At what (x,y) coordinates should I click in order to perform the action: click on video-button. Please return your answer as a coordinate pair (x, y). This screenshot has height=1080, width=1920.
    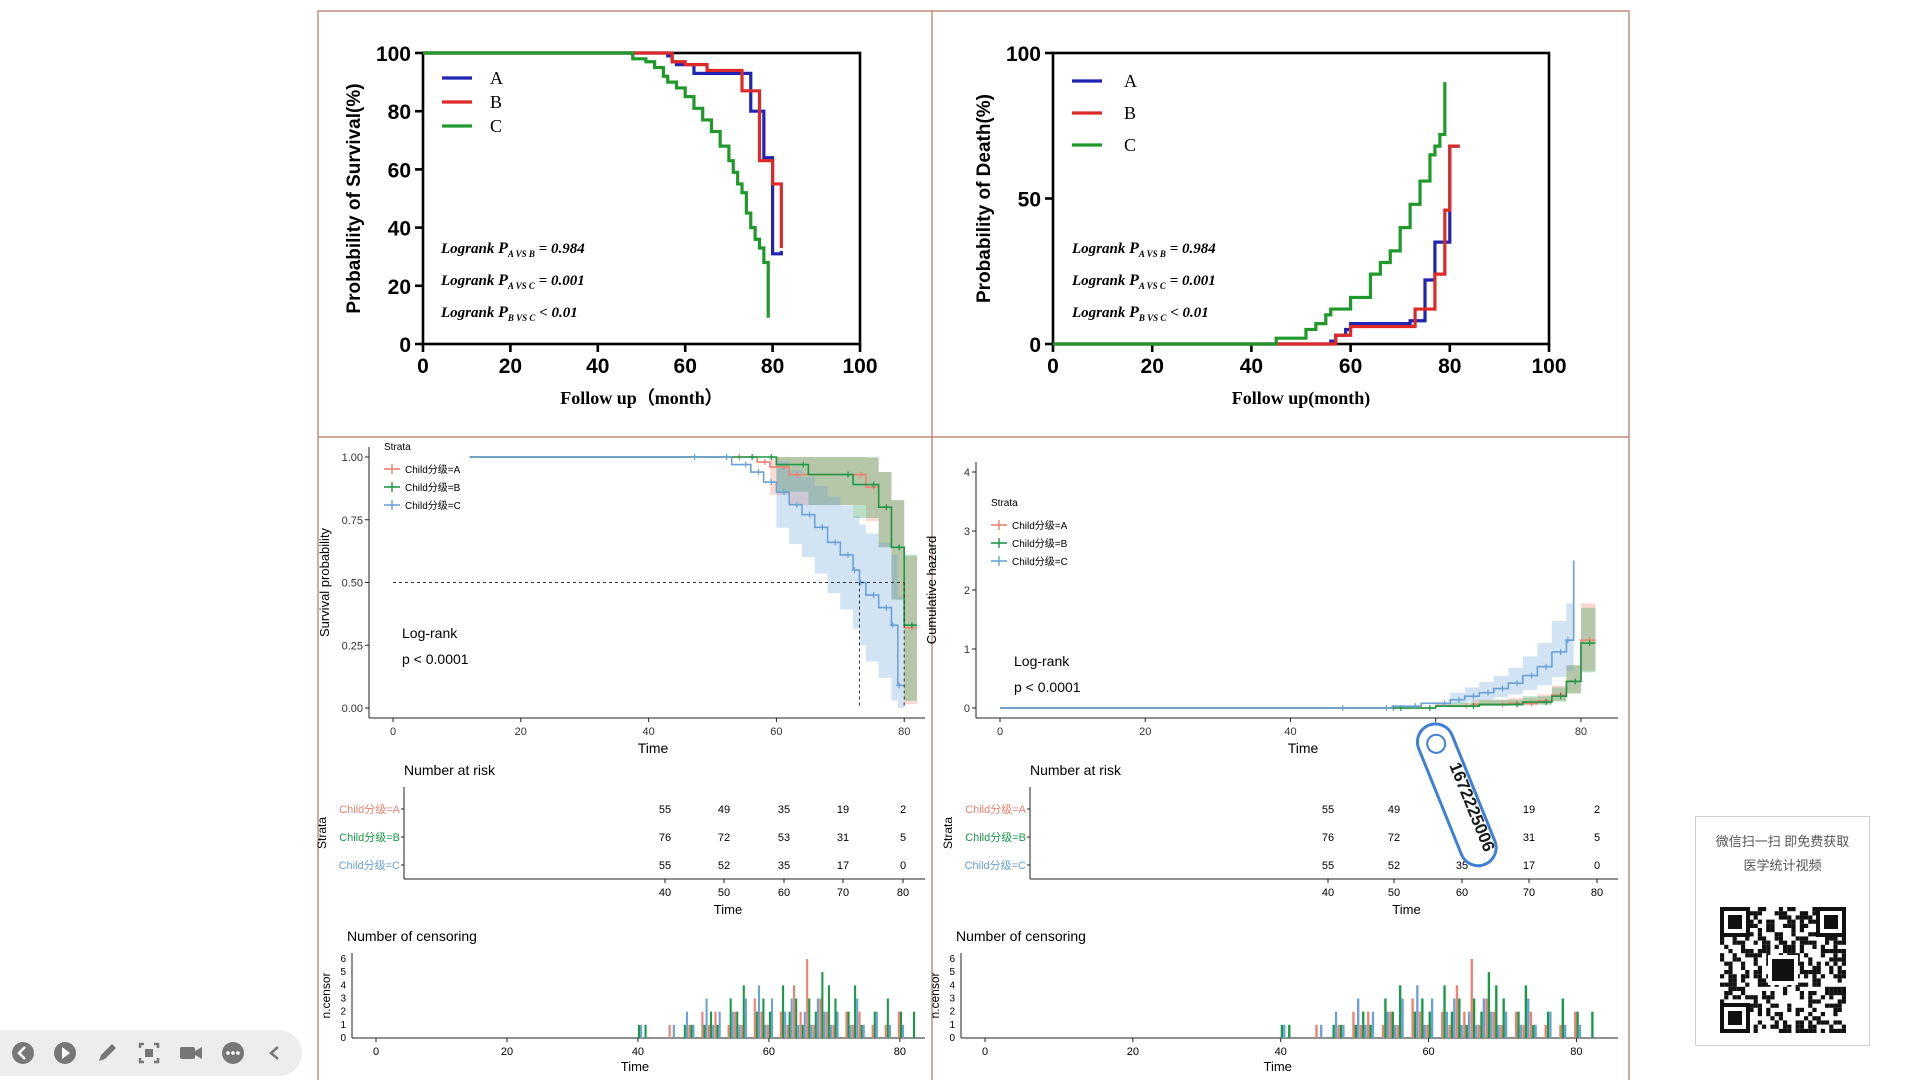
    Looking at the image, I should click on (191, 1053).